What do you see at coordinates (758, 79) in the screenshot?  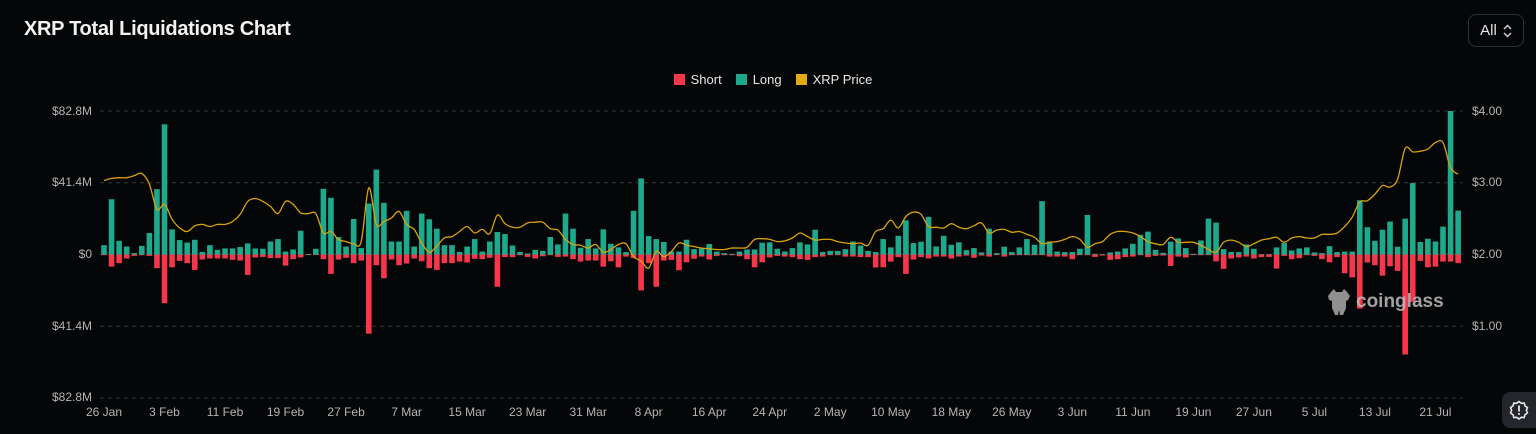 I see `legend-item-long: Long` at bounding box center [758, 79].